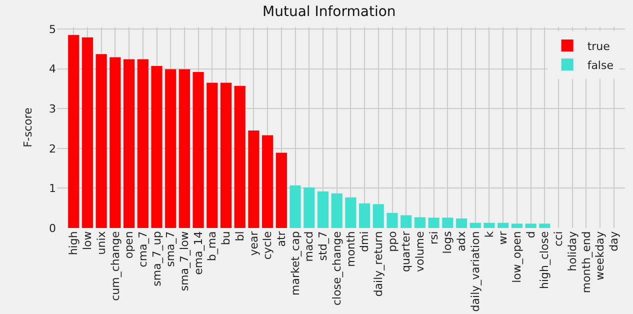 The height and width of the screenshot is (314, 633). I want to click on x-tick-label: adx, so click(461, 241).